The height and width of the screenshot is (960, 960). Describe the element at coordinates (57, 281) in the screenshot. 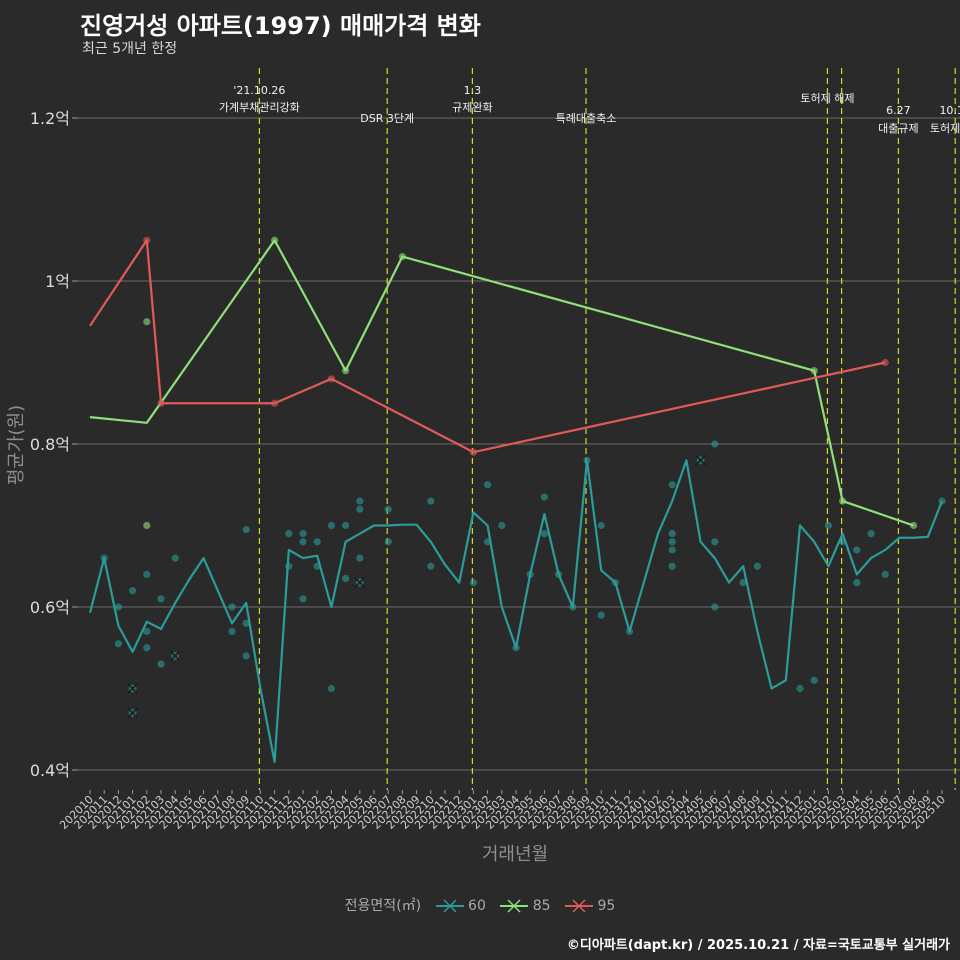

I see `y-tick-label: 1억` at that location.